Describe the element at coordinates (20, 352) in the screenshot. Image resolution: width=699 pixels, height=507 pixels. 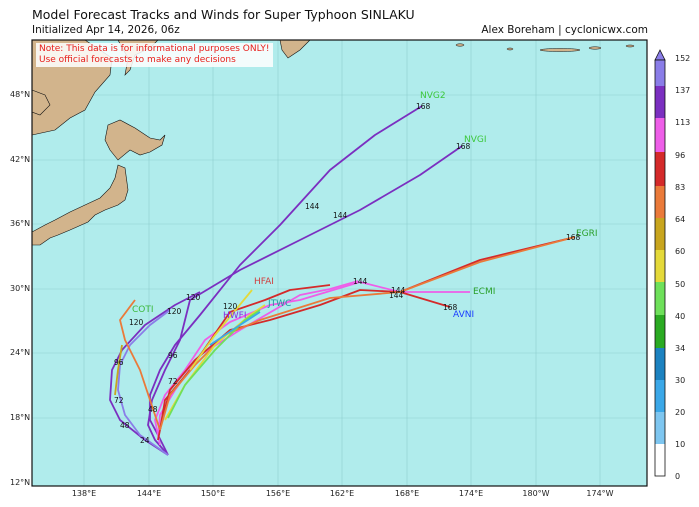
I see `lat-label: 24°N` at that location.